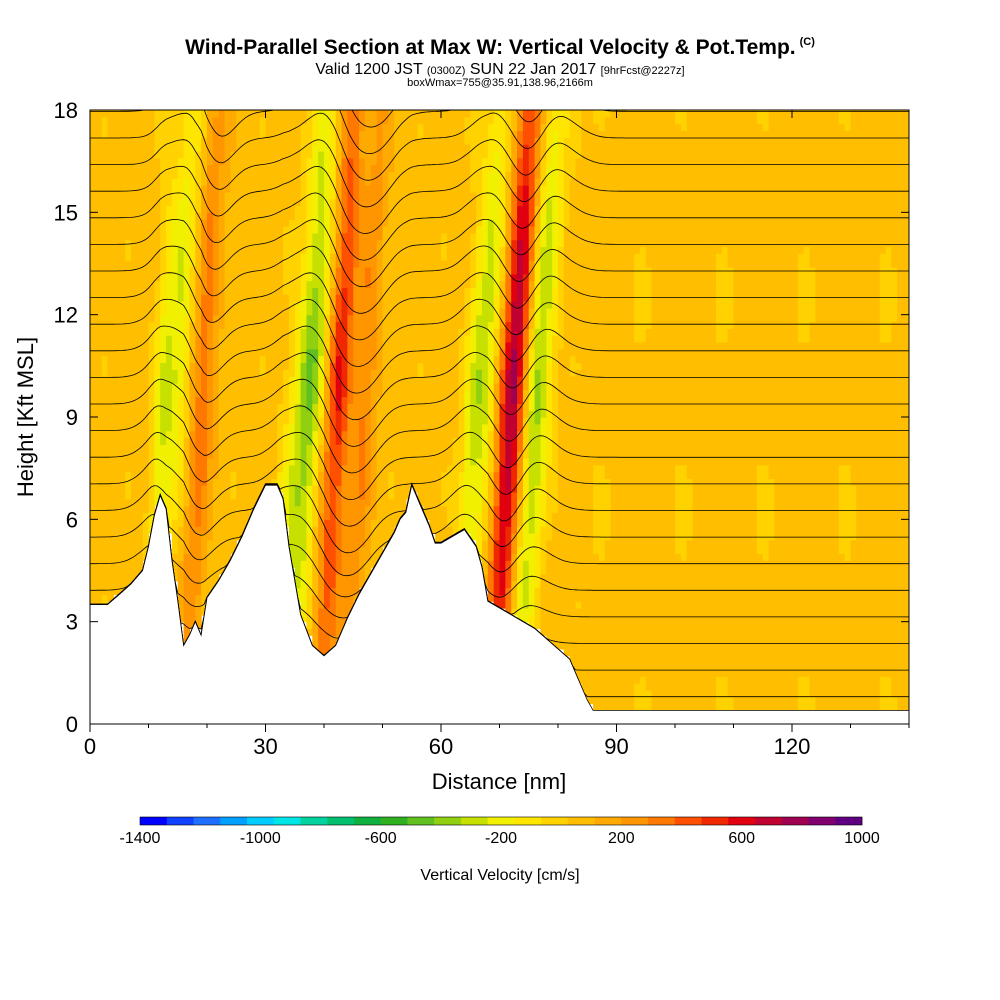  I want to click on colorbar-tick-label: 200, so click(621, 838).